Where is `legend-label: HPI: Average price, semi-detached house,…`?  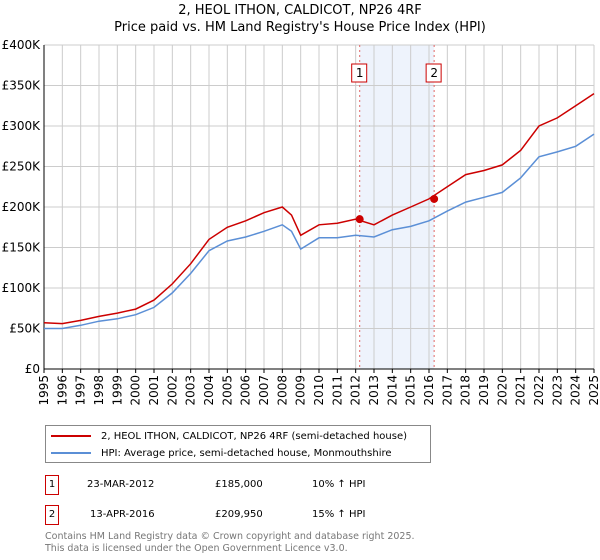
legend-label: HPI: Average price, semi-detached house,… is located at coordinates (246, 453).